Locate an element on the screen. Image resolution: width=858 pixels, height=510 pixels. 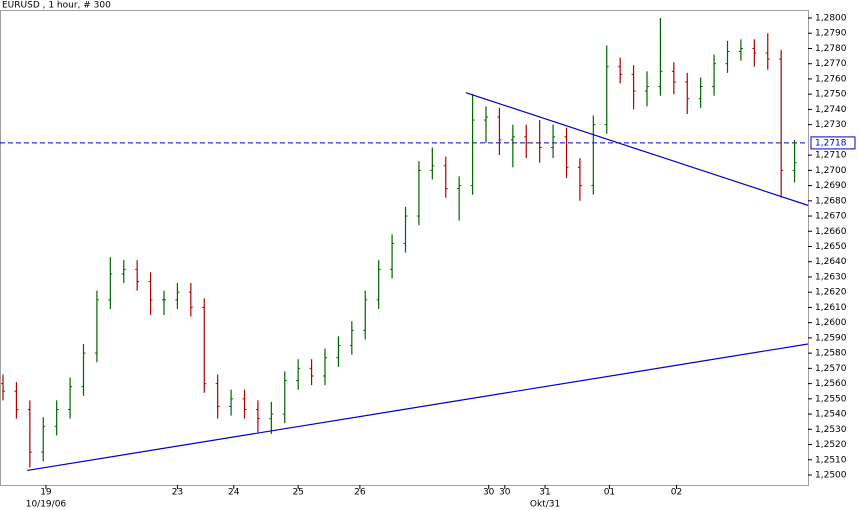
chart-title: EURUSD , 1 hour, # 300 is located at coordinates (56, 6).